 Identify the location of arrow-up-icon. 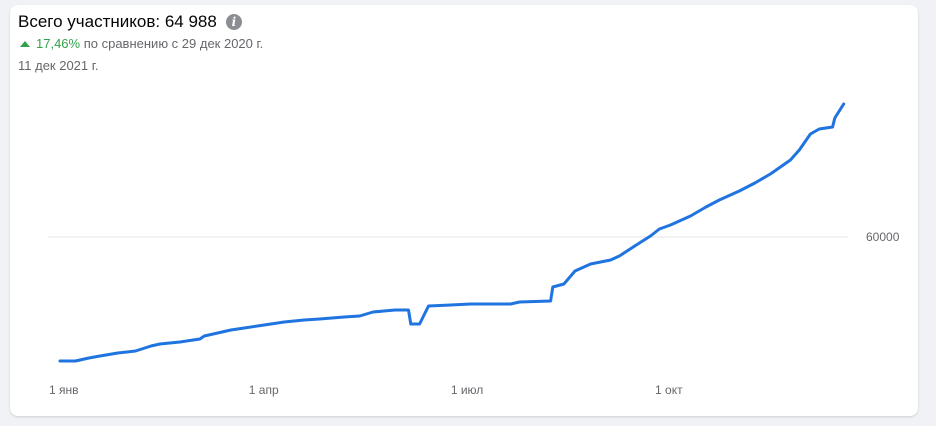
(25, 44).